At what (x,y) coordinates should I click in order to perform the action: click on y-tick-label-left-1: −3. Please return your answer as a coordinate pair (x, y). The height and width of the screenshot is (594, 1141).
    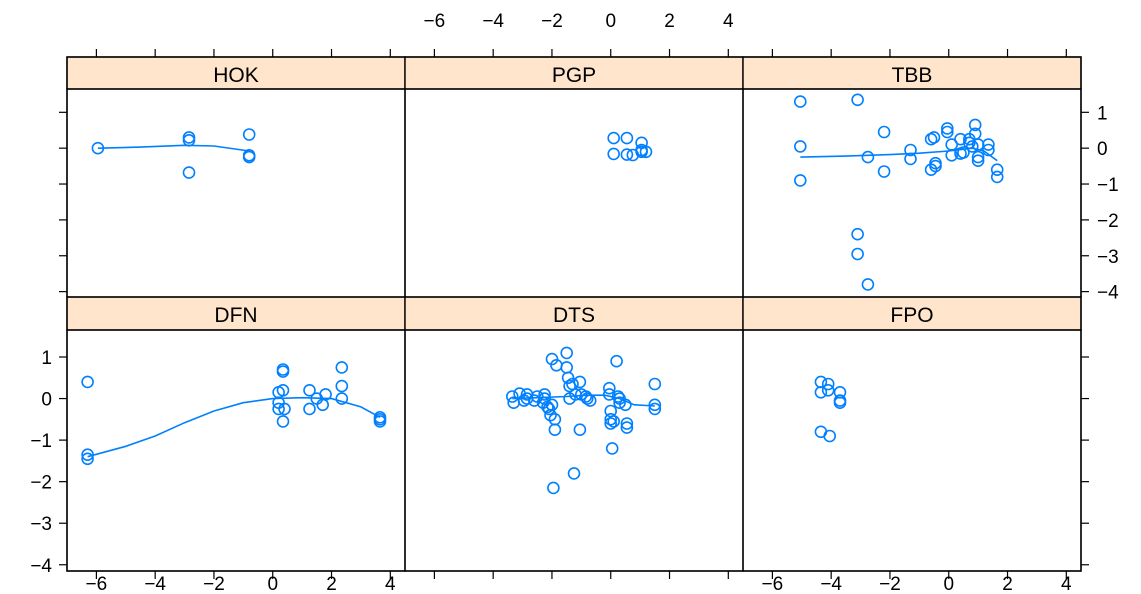
    Looking at the image, I should click on (41, 524).